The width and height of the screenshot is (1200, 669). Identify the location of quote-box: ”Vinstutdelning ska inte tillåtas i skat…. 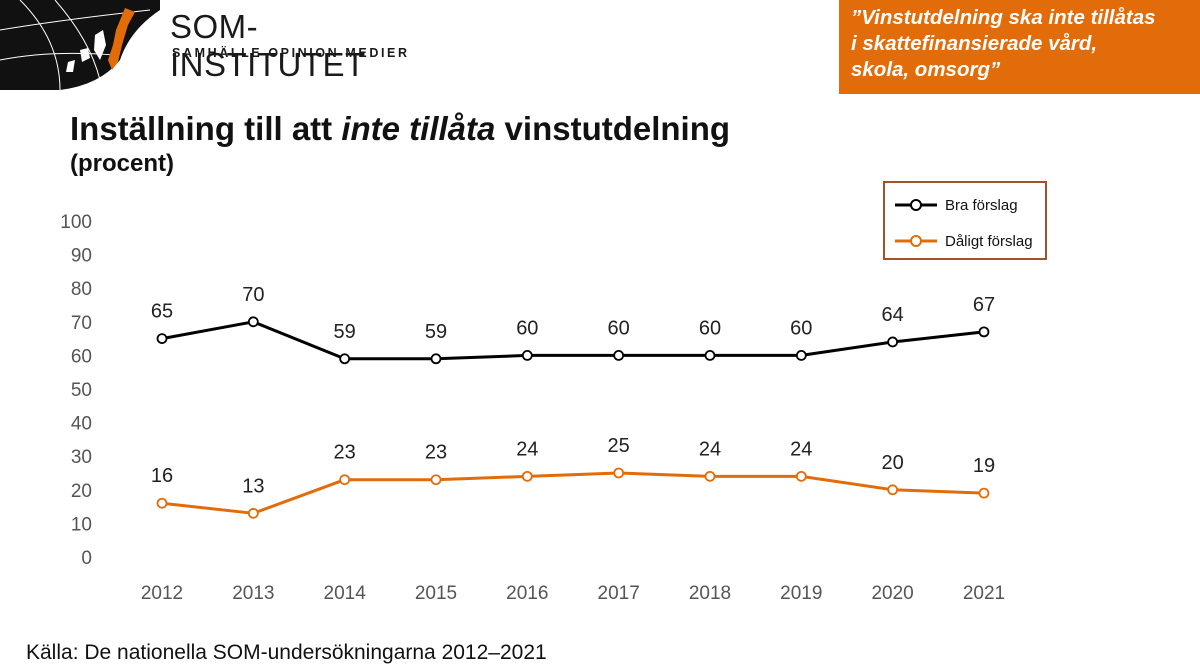
(1019, 47).